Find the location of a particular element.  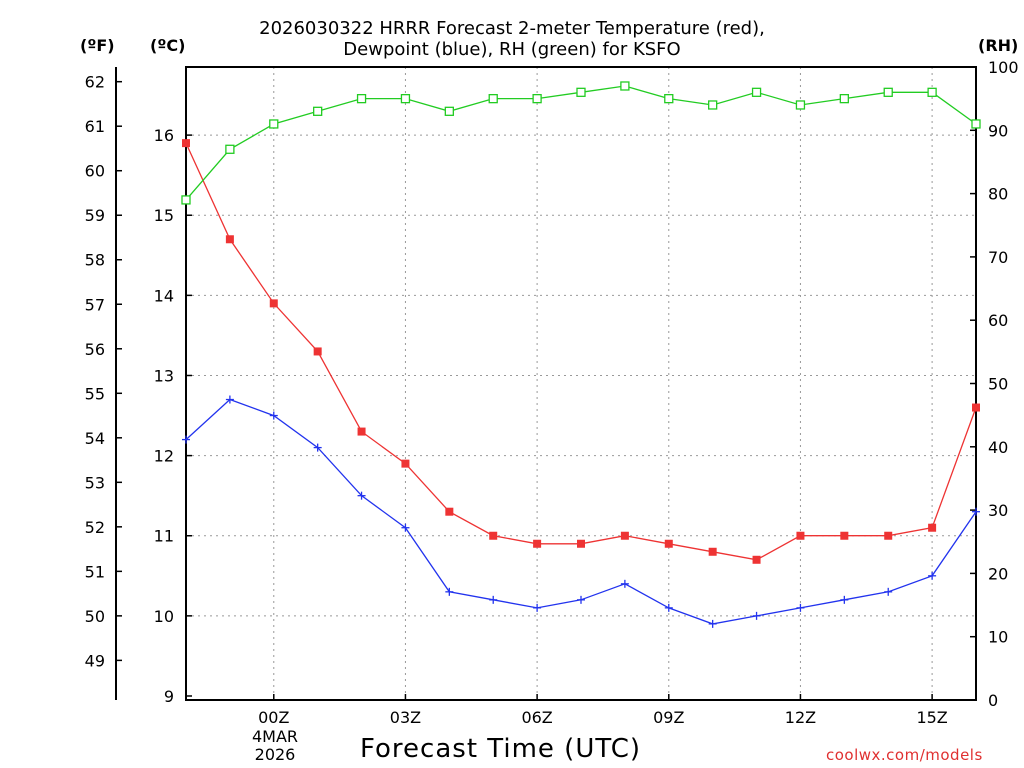

fahrenheit-tick-label: 59 is located at coordinates (95, 215).